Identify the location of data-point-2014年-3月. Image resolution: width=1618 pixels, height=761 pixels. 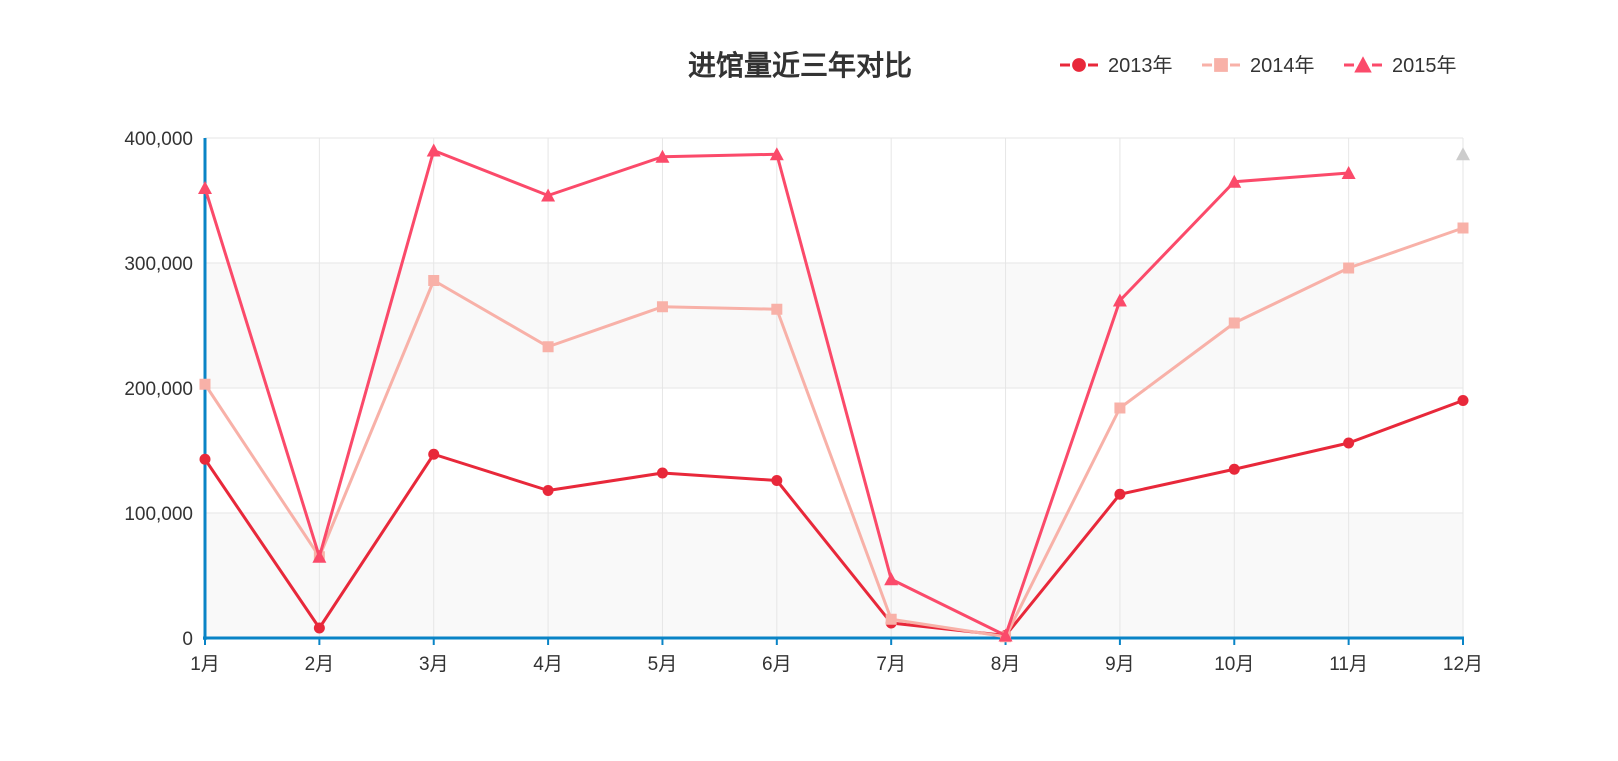
(434, 280).